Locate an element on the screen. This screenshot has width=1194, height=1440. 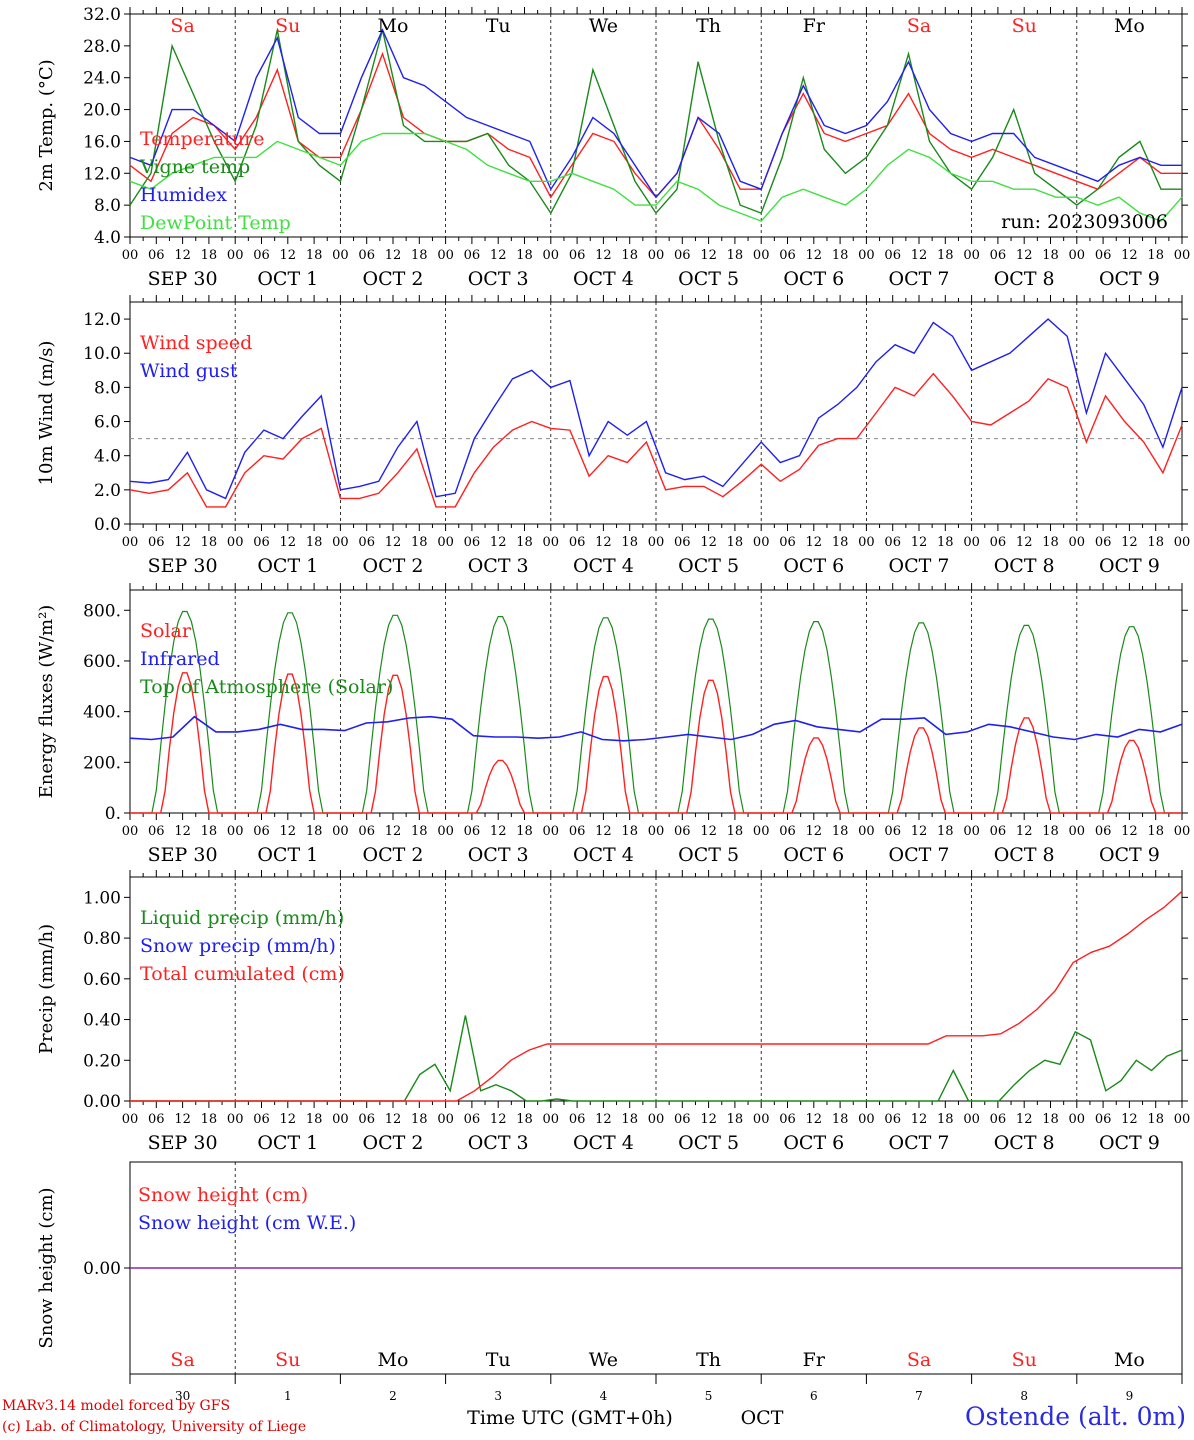
y-tick-label: 6.0 is located at coordinates (107, 423).